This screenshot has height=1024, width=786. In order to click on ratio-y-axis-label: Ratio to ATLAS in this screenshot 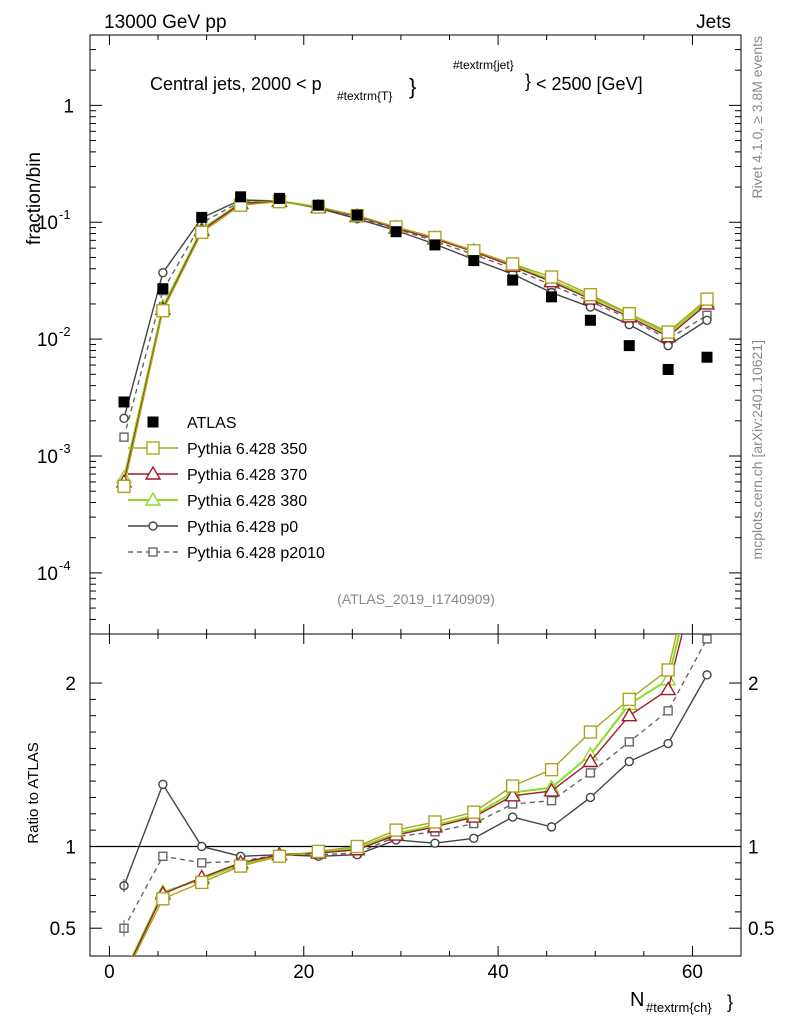, I will do `click(33, 792)`.